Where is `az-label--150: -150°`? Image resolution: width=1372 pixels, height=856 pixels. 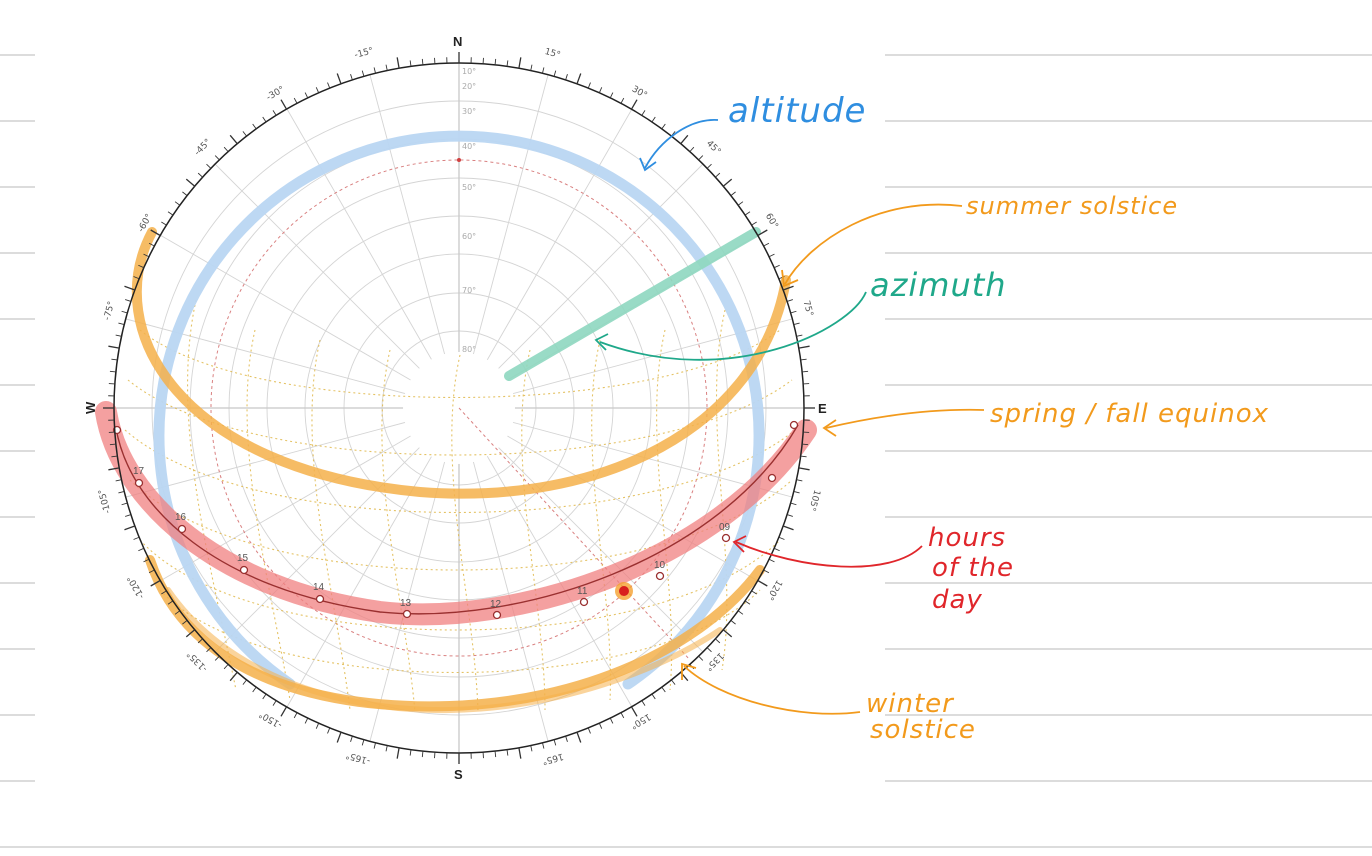
az-label--150: -150° is located at coordinates (271, 718).